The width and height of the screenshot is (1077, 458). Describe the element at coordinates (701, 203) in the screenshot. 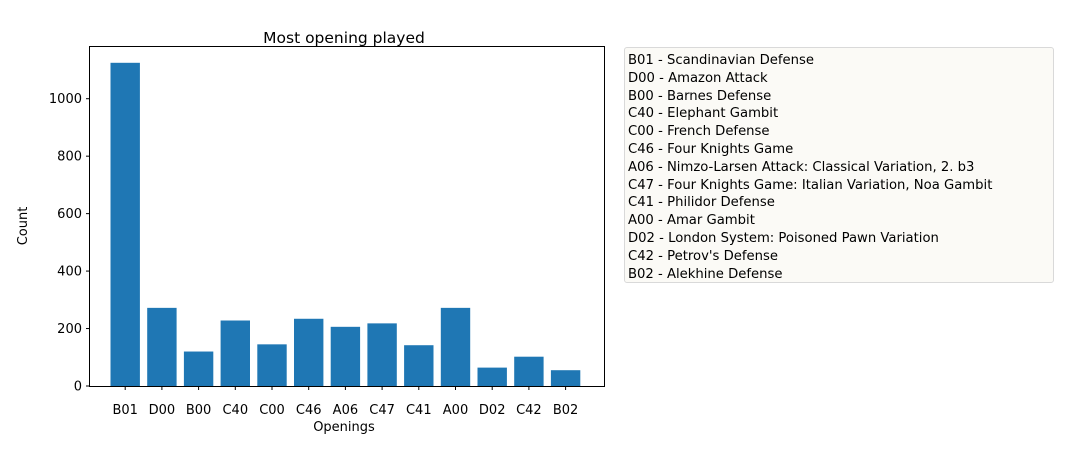

I see `legend-item: C41 - Philidor Defense` at that location.